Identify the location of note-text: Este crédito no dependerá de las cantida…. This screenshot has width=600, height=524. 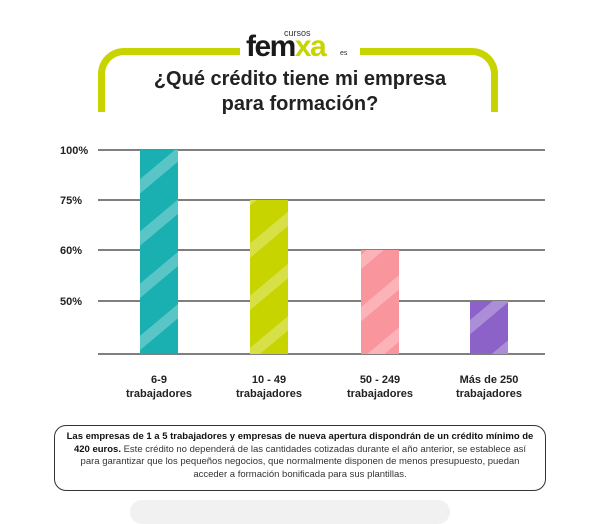
(303, 461).